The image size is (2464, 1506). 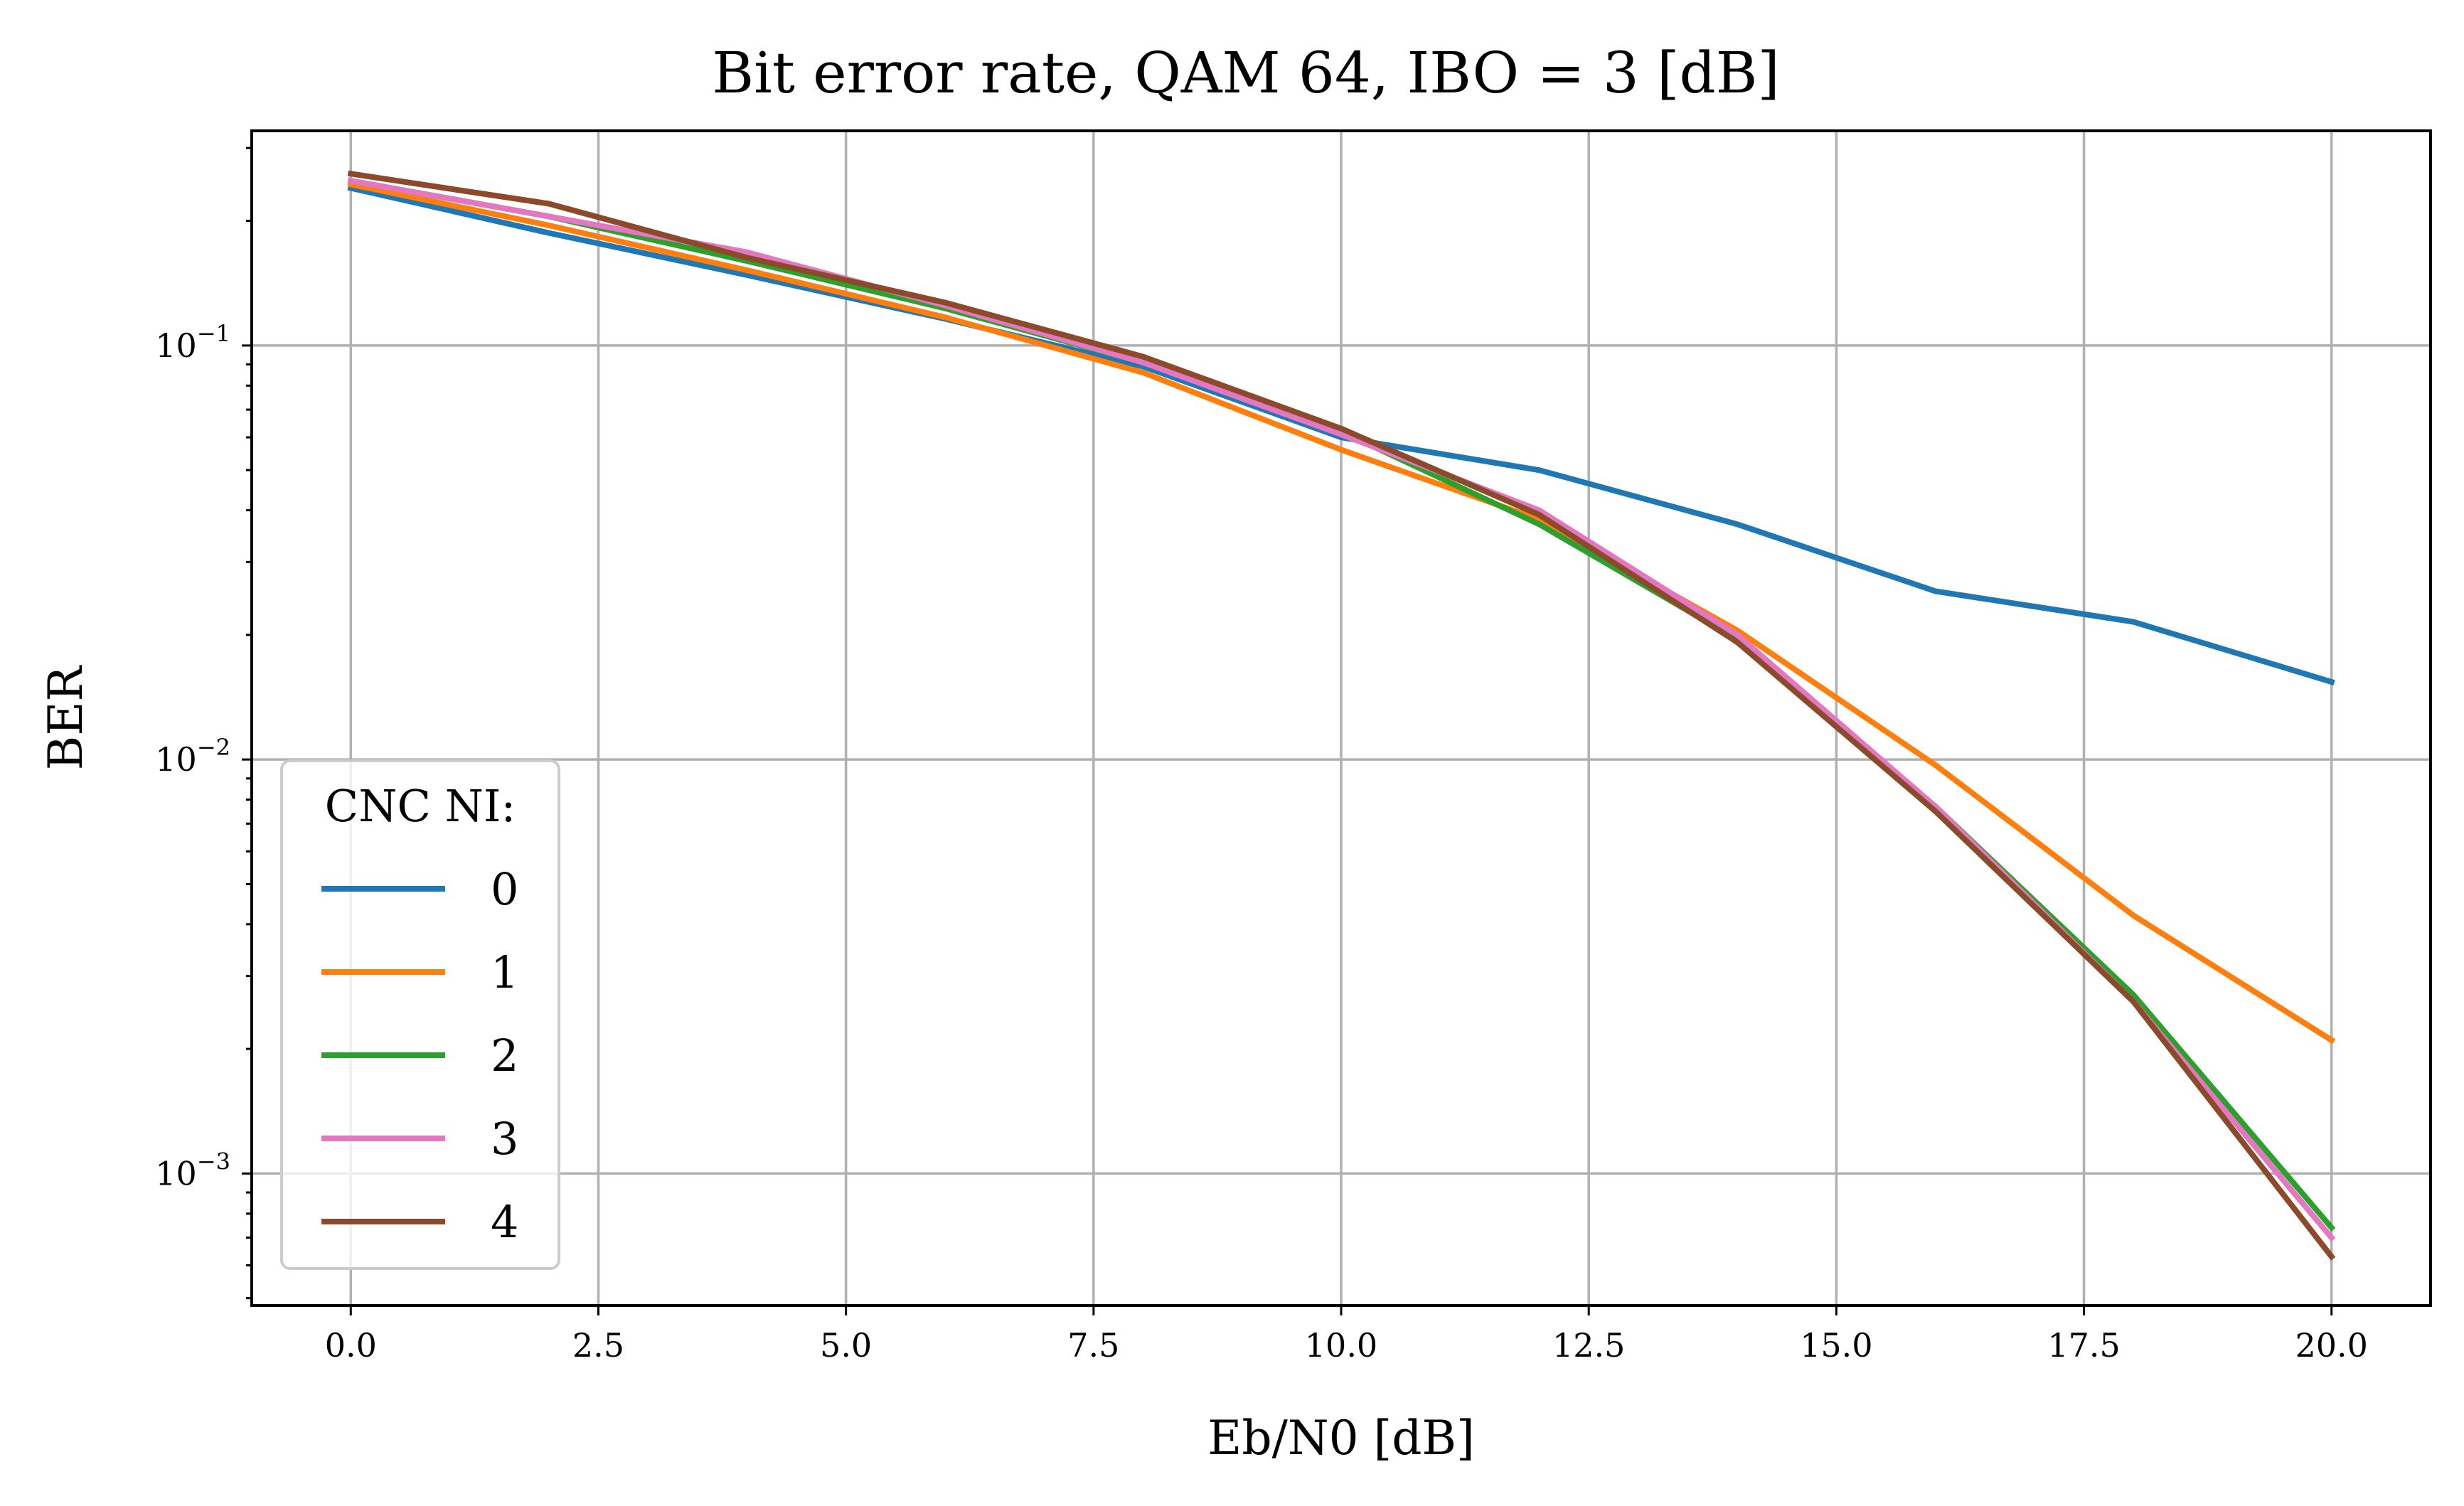 What do you see at coordinates (1588, 1346) in the screenshot?
I see `x-tick-label: 12.5` at bounding box center [1588, 1346].